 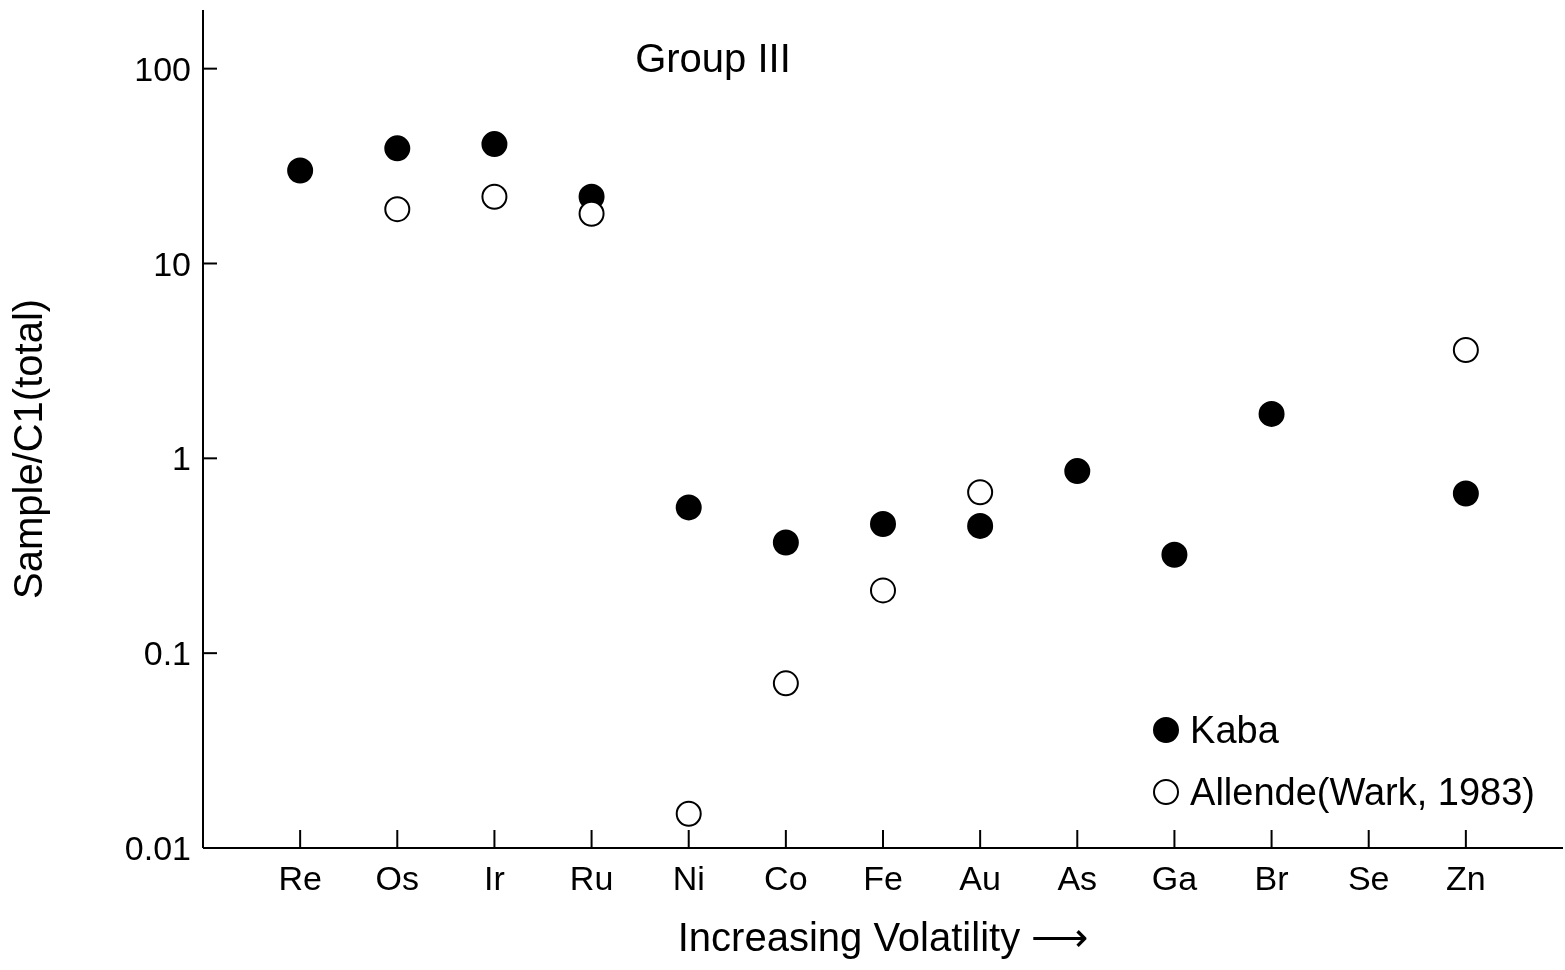 I want to click on y-tick-label: 0.01, so click(x=157, y=848).